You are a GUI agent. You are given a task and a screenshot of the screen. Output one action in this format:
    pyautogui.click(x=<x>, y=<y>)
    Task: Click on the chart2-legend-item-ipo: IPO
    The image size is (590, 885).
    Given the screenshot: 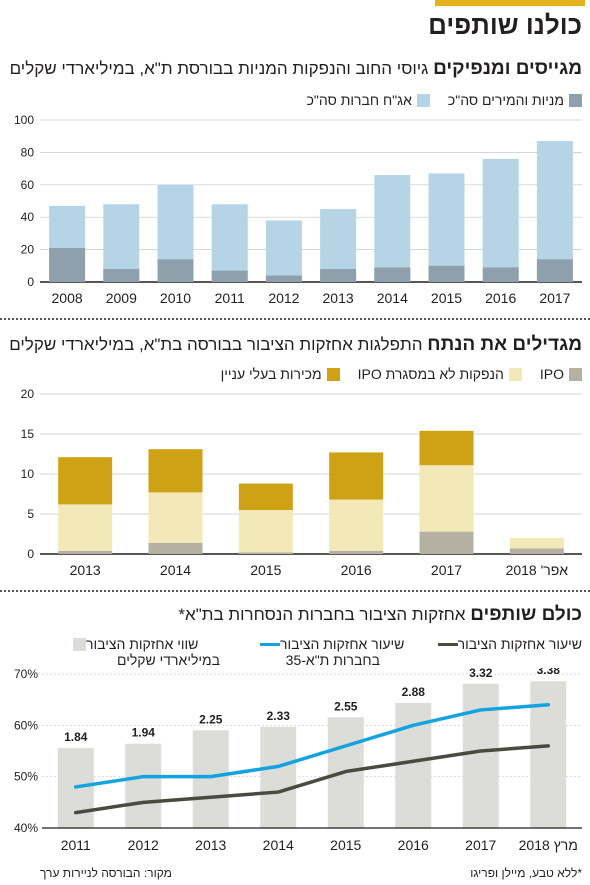 What is the action you would take?
    pyautogui.click(x=561, y=374)
    